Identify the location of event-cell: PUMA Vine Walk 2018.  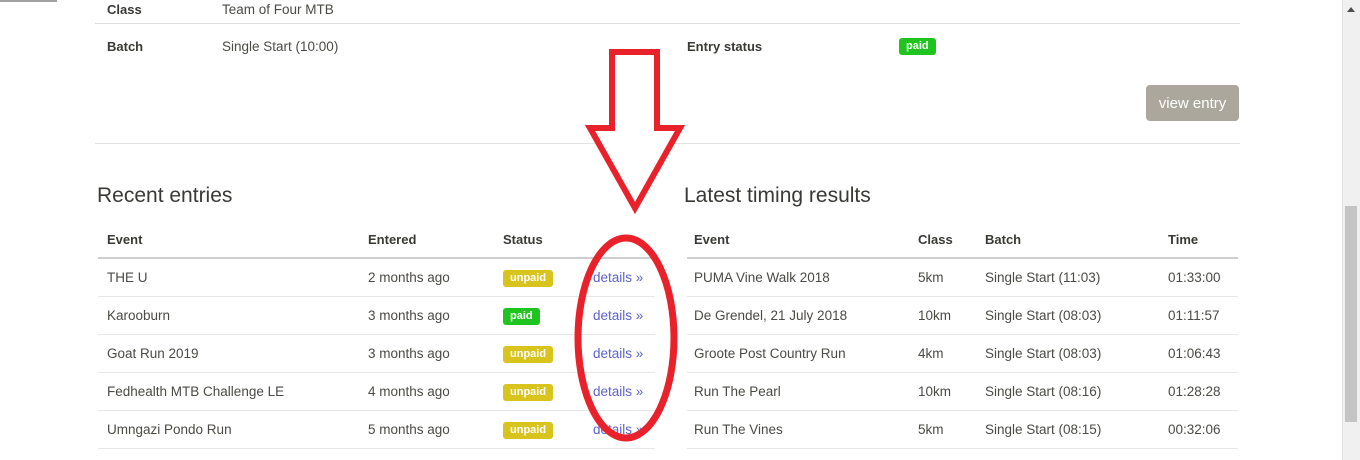
(762, 277).